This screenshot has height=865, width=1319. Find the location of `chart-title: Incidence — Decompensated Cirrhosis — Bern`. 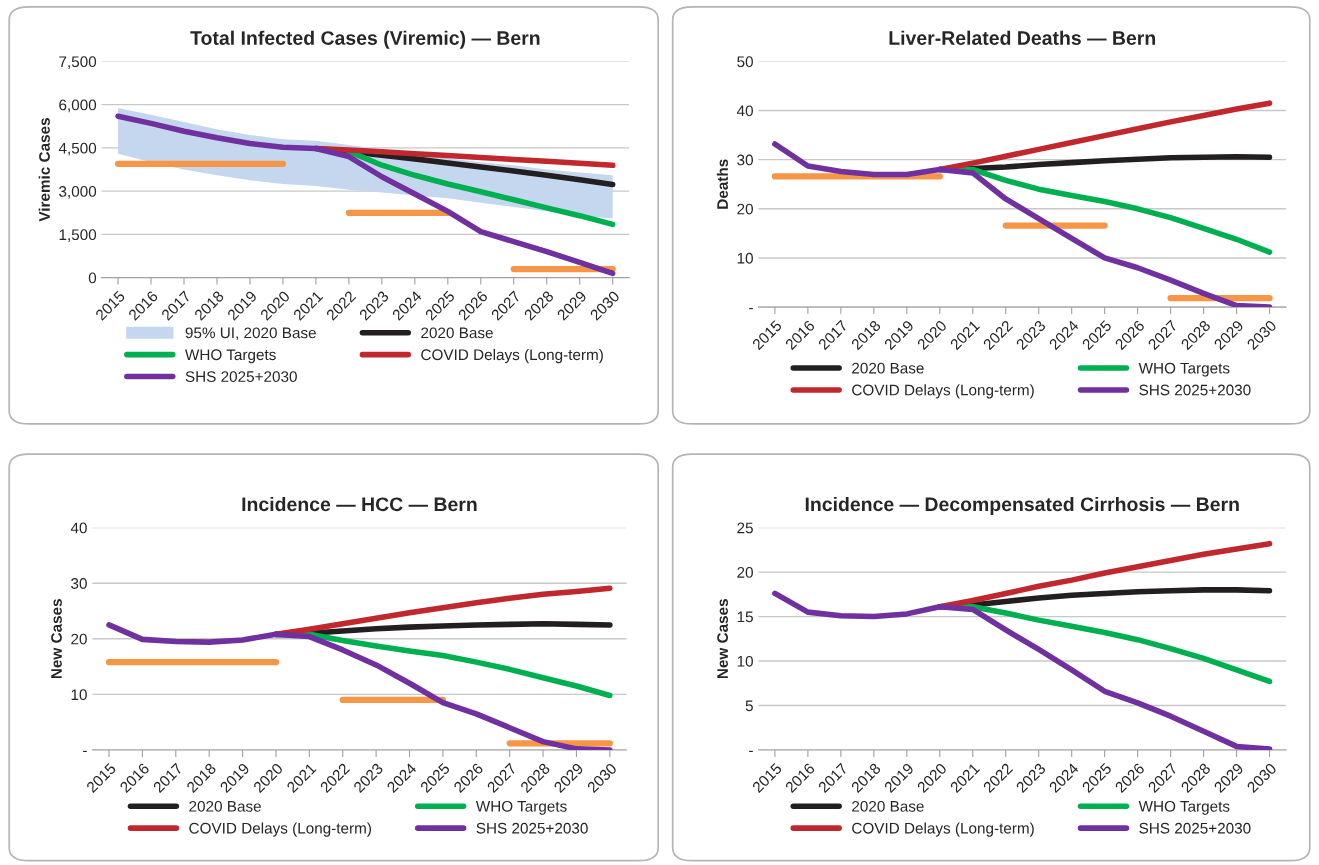

chart-title: Incidence — Decompensated Cirrhosis — Bern is located at coordinates (1022, 506).